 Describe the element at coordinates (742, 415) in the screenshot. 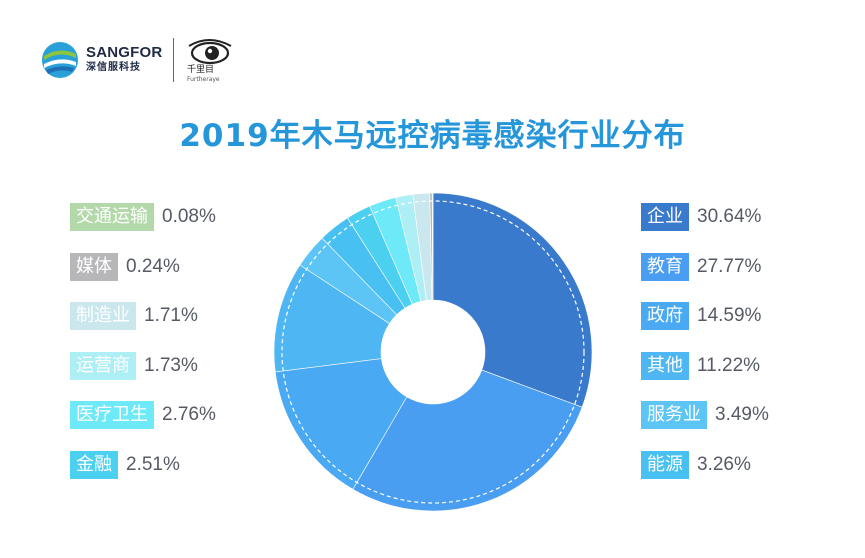

I see `legend-value: 3.49%` at that location.